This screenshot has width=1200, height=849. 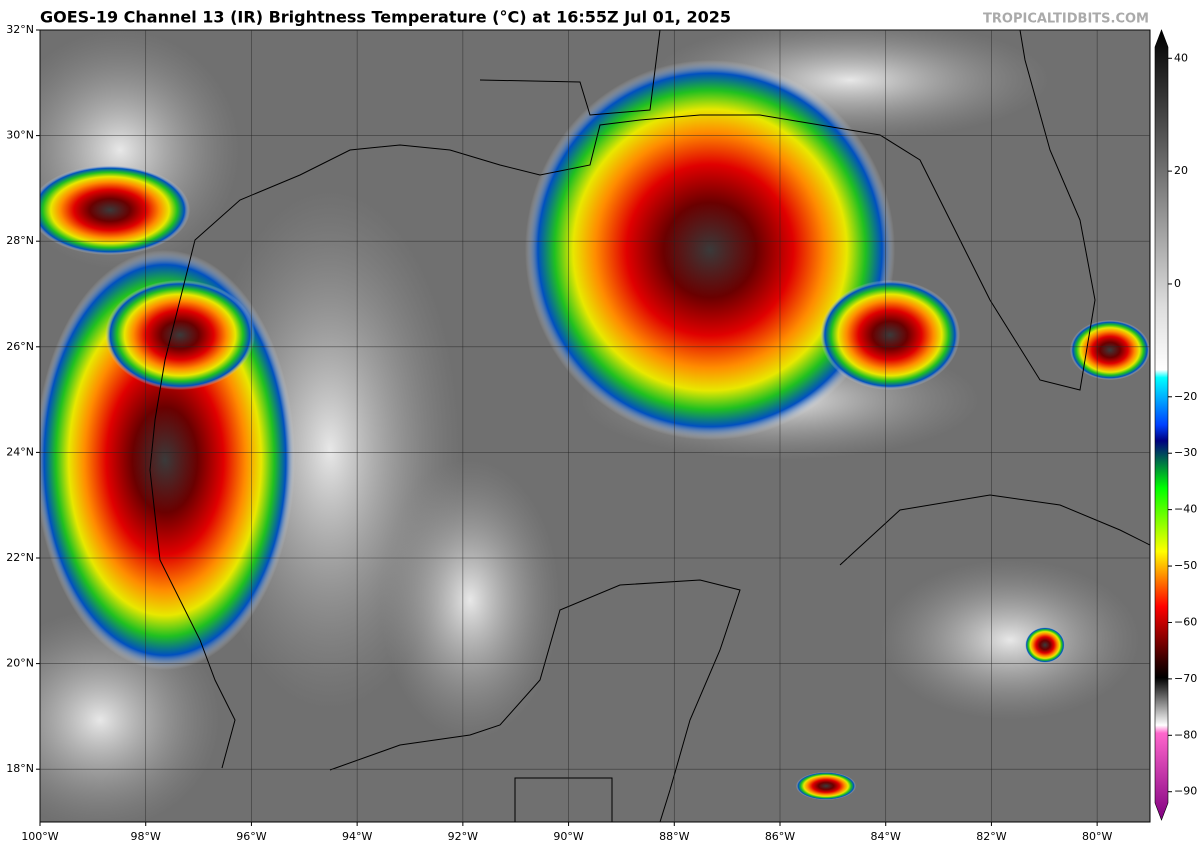 I want to click on colorbar-tick-label: −90, so click(x=1185, y=791).